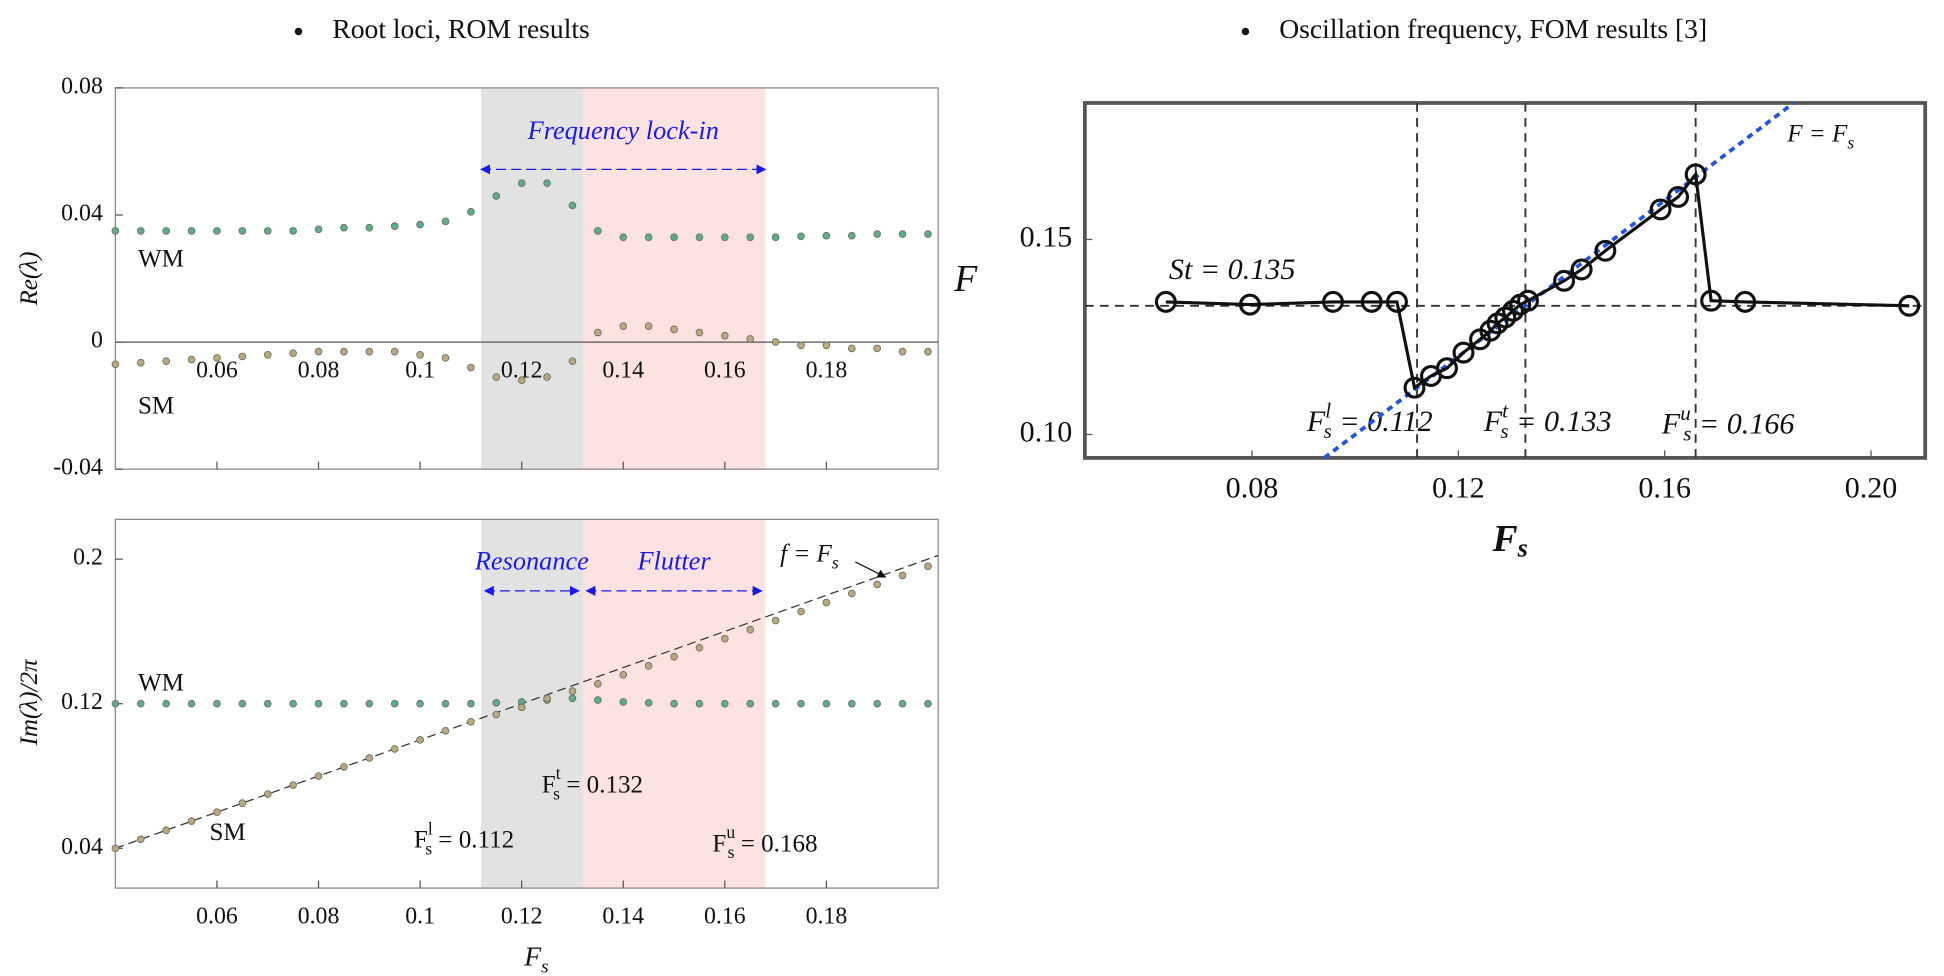 Image resolution: width=1944 pixels, height=976 pixels. Describe the element at coordinates (1685, 413) in the screenshot. I see `threshold-label-sup: u` at that location.